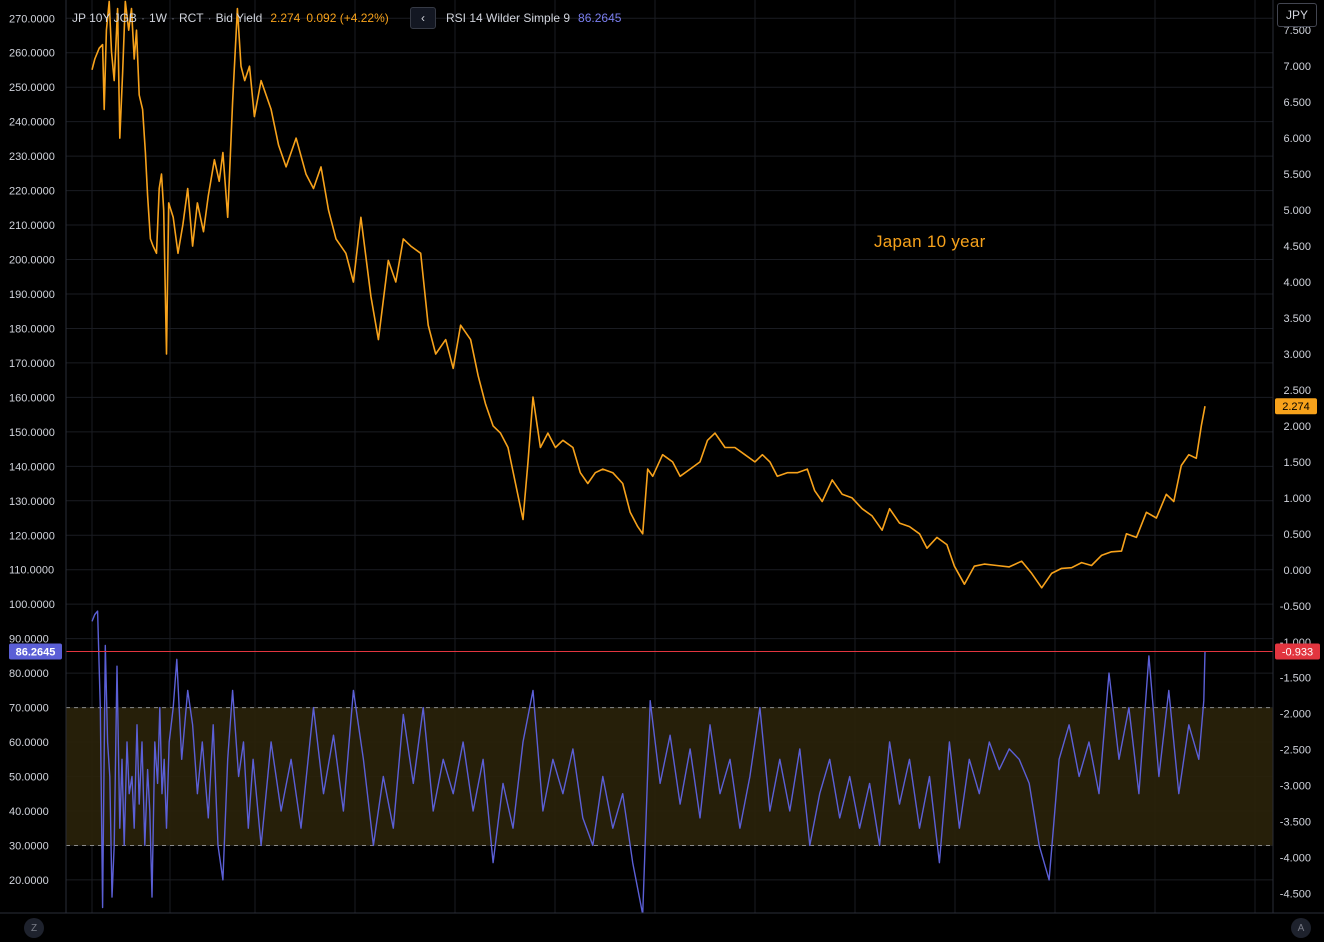 This screenshot has width=1324, height=942. Describe the element at coordinates (1297, 283) in the screenshot. I see `right-axis-tick-label: 4.000` at that location.